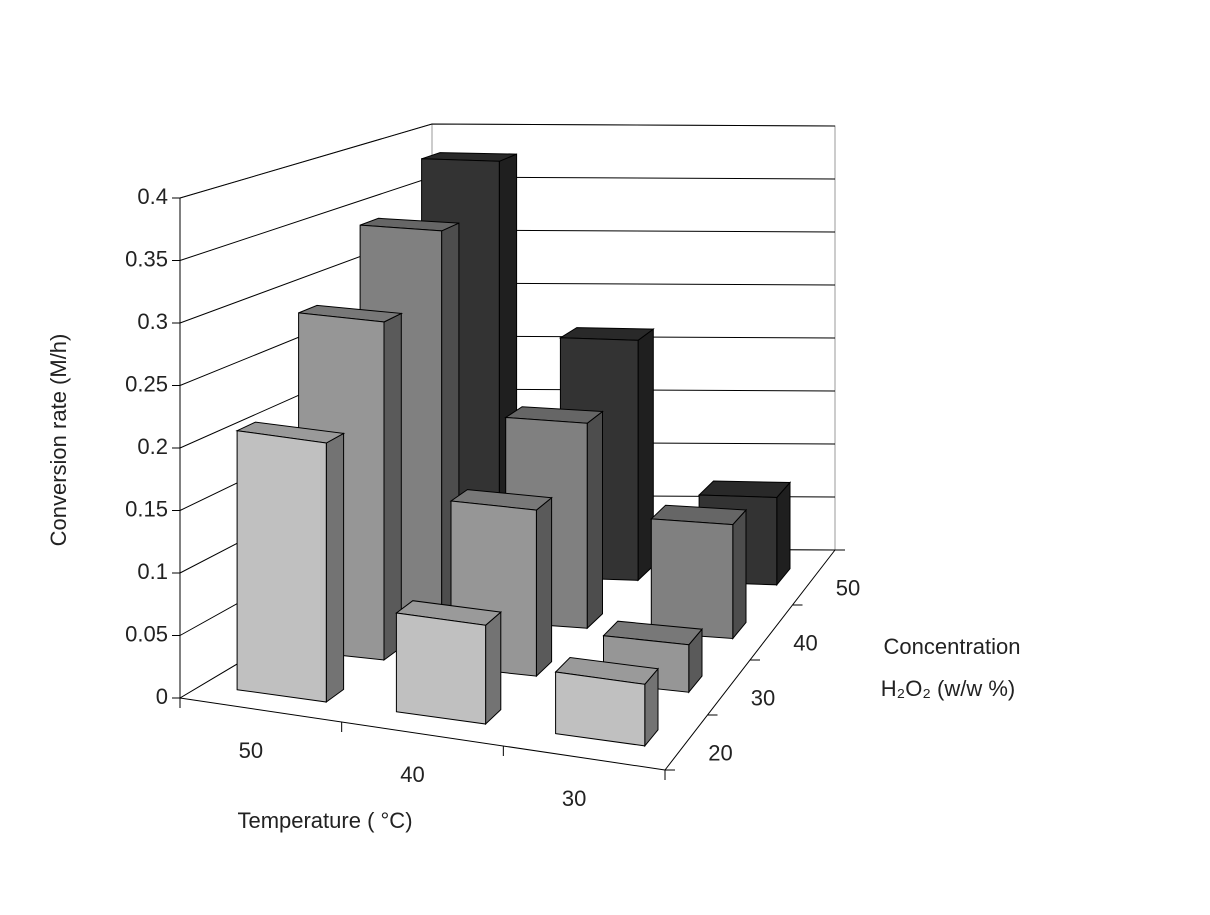 This screenshot has width=1210, height=915. Describe the element at coordinates (422, 734) in the screenshot. I see `x-axis` at that location.